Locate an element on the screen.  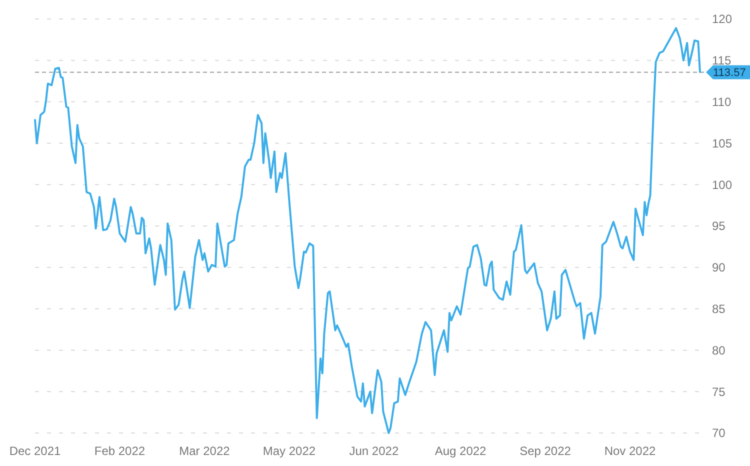
y-tick-label: 85 is located at coordinates (719, 309).